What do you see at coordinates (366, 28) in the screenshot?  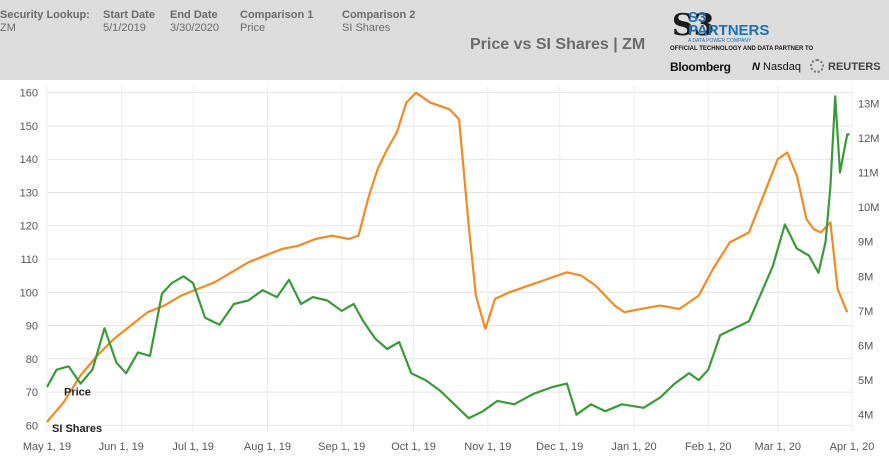 I see `comparison-2-value: SI Shares` at bounding box center [366, 28].